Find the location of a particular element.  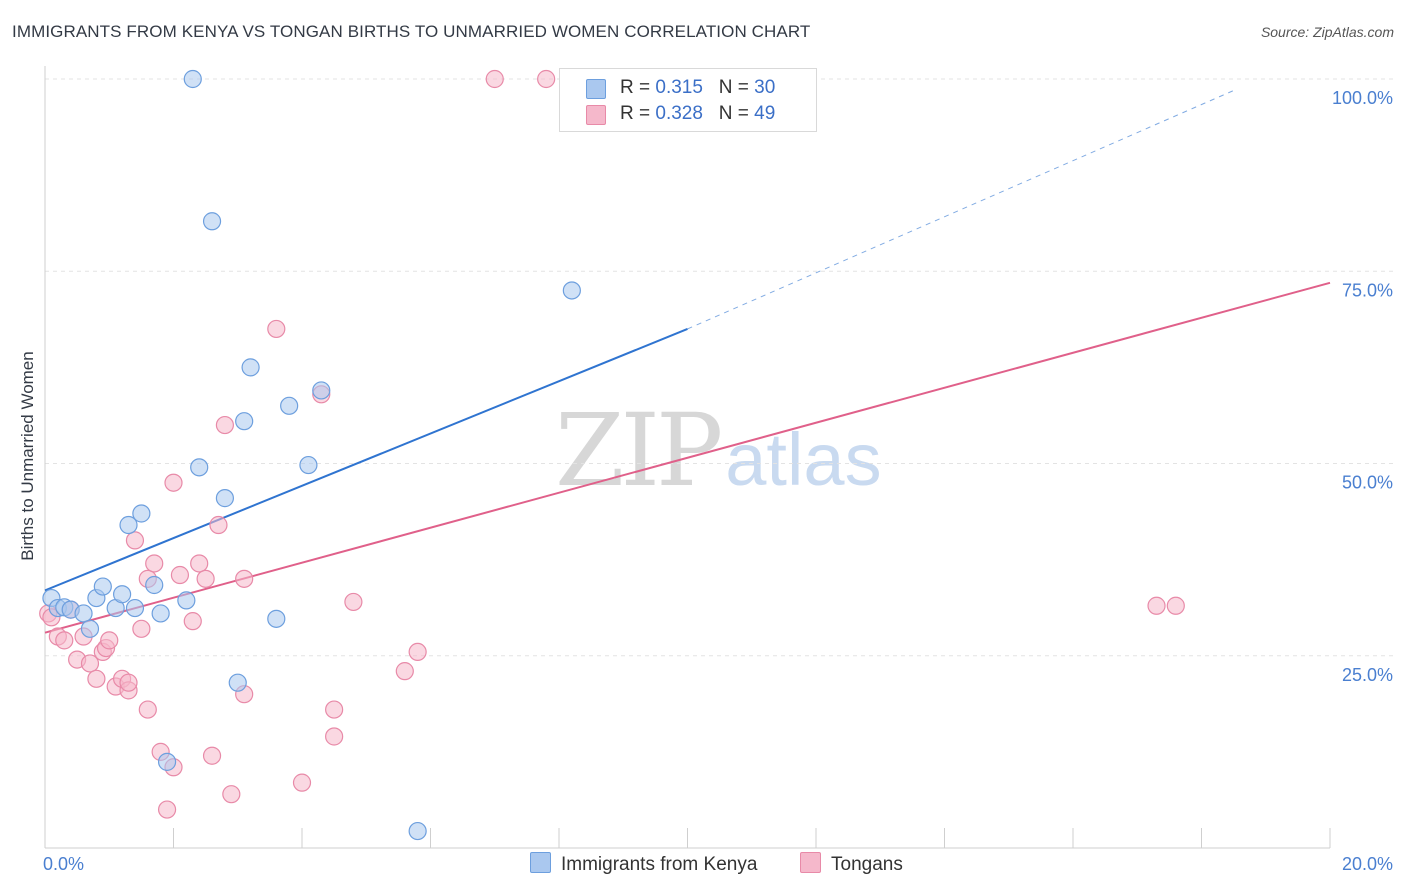

watermark-atlas: atlas is located at coordinates (803, 459).